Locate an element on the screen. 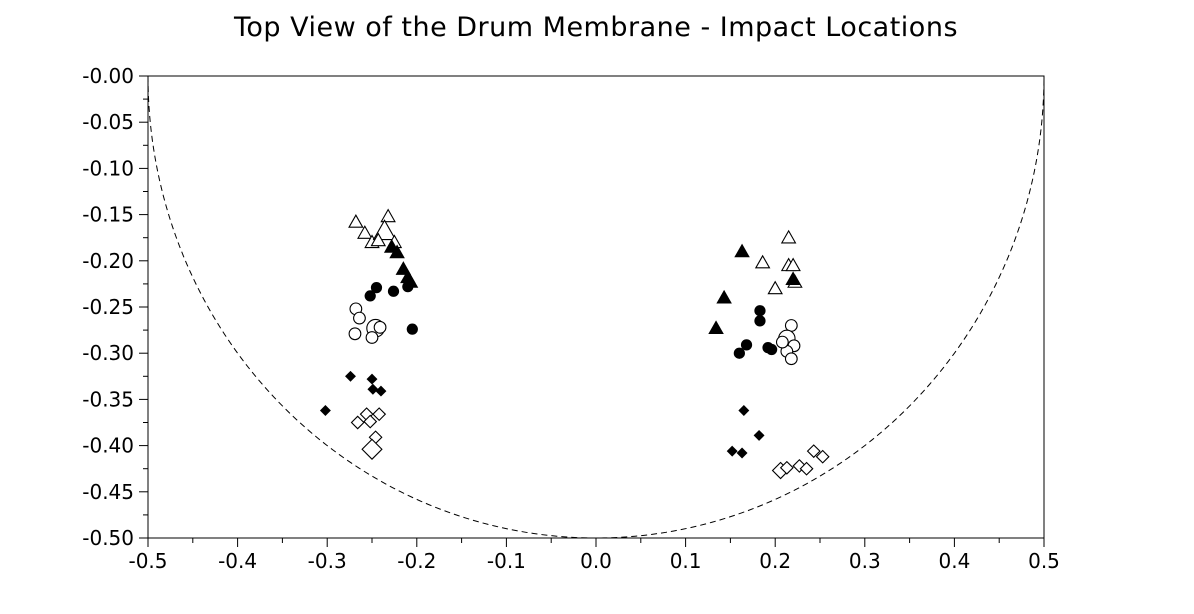 The width and height of the screenshot is (1194, 614). x-tick-label: 0.4 is located at coordinates (954, 561).